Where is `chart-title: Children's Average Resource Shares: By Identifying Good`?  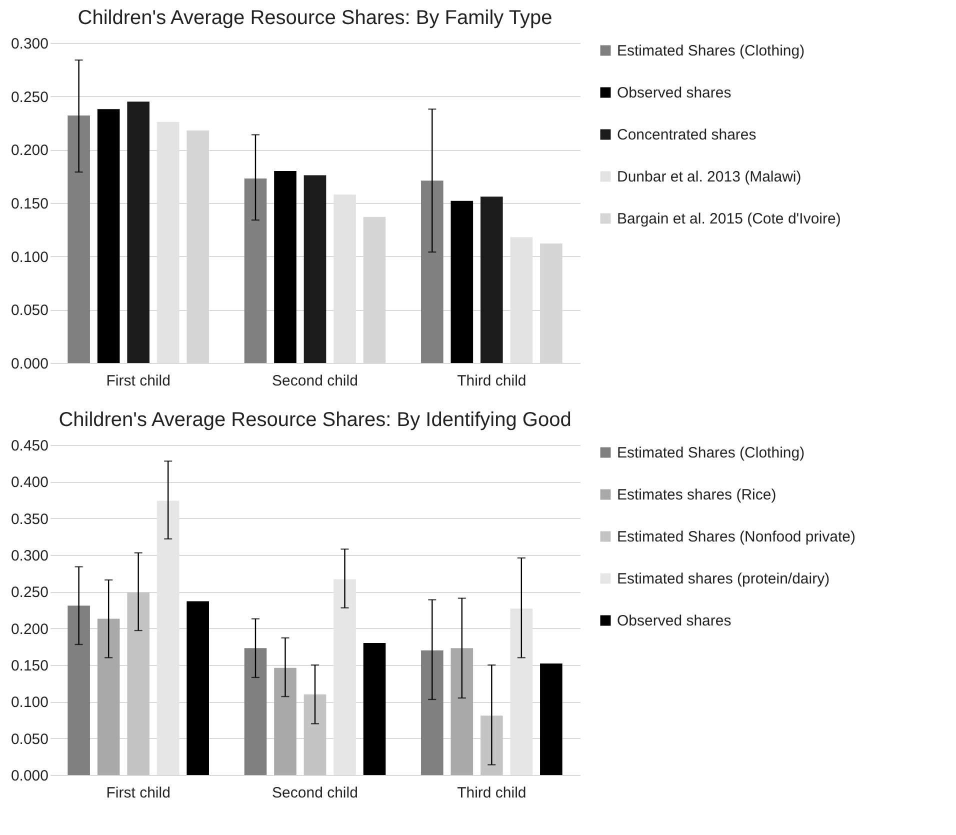 chart-title: Children's Average Resource Shares: By Identifying Good is located at coordinates (315, 420).